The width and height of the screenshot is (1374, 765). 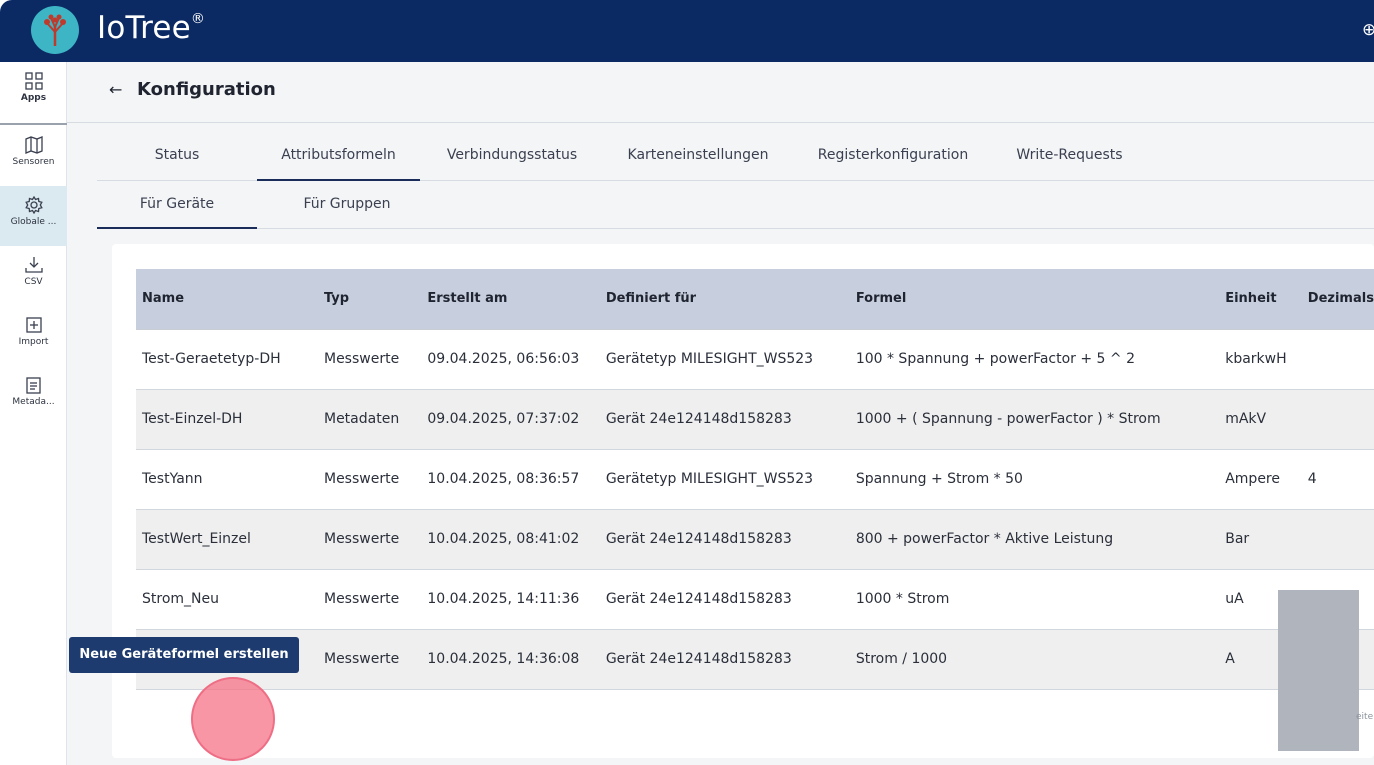 I want to click on cell-formel: Spannung + Strom * 50, so click(x=1034, y=479).